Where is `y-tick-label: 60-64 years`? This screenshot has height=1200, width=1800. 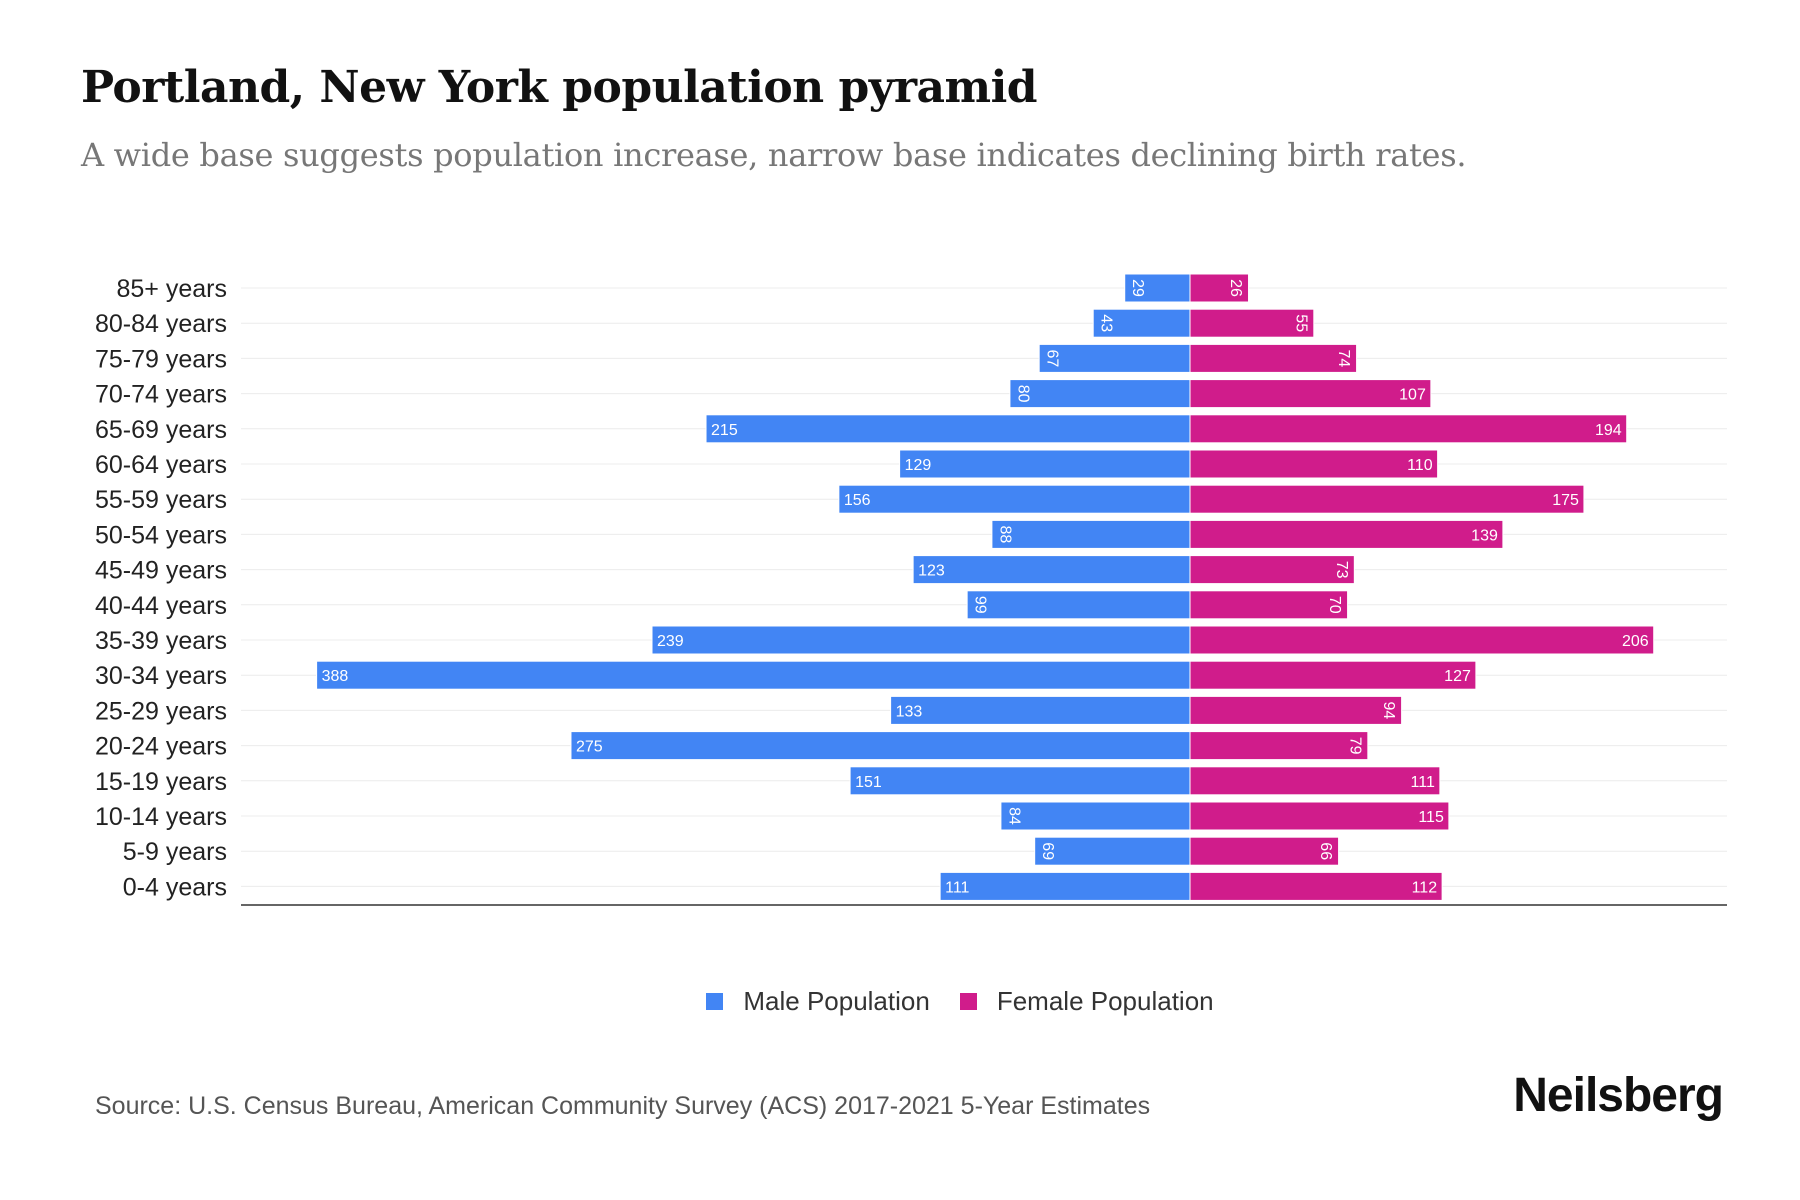 y-tick-label: 60-64 years is located at coordinates (161, 465).